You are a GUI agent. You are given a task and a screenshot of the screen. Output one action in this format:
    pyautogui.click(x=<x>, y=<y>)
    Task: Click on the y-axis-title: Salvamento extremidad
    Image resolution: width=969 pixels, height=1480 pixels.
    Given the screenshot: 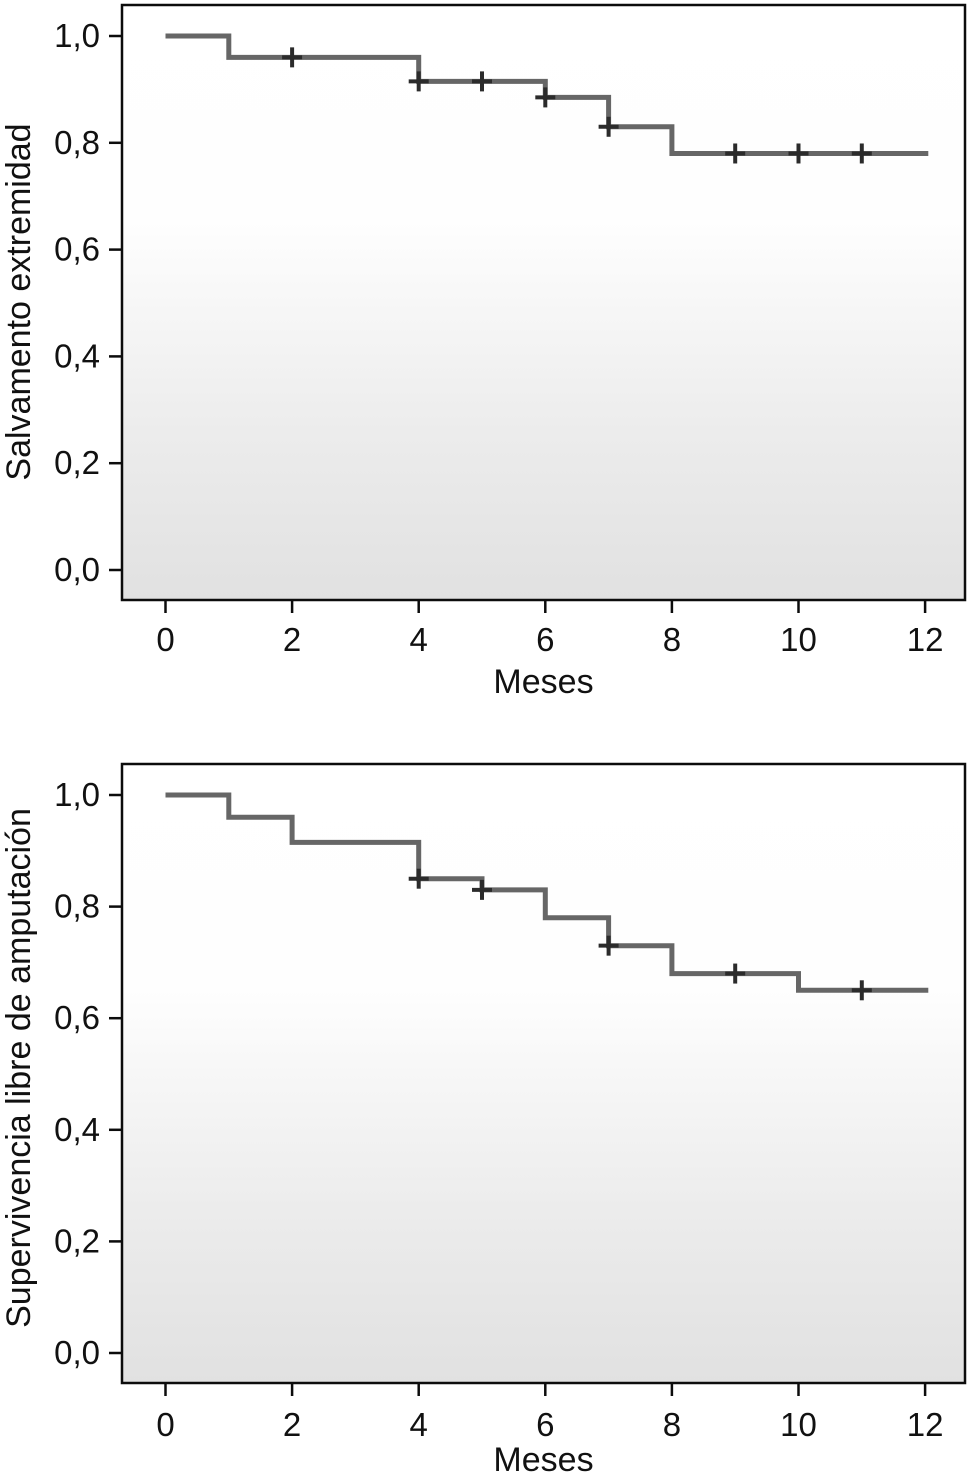 What is the action you would take?
    pyautogui.click(x=19, y=301)
    